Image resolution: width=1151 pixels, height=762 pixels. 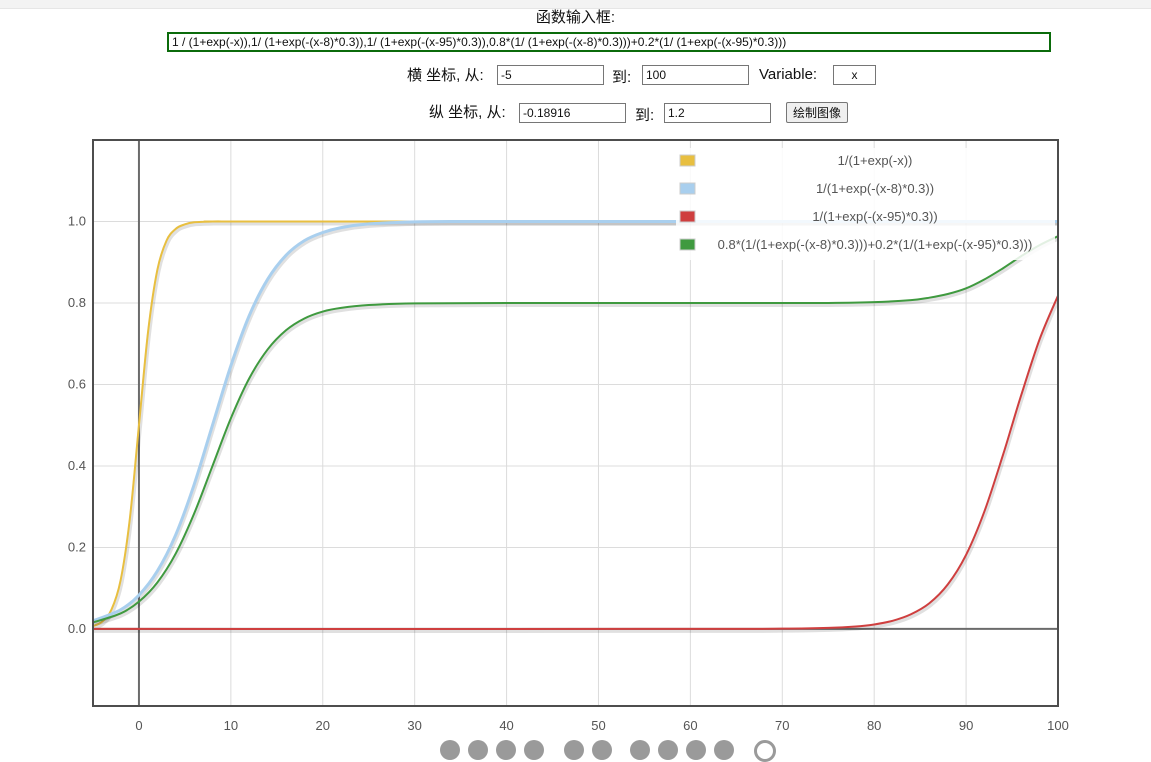 I want to click on x-tick-label: 50, so click(x=598, y=725).